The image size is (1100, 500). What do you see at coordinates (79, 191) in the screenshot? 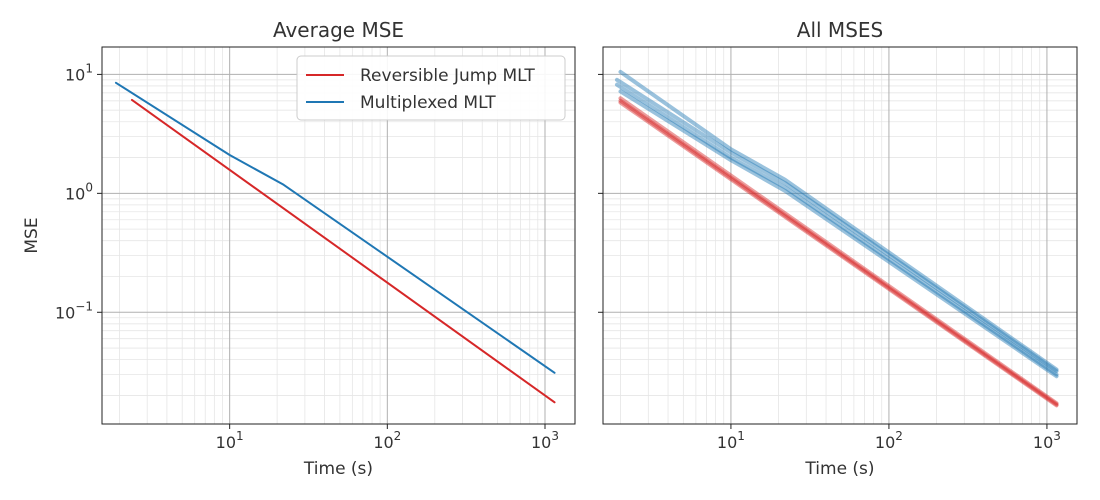
I see `y-tick-label: 10⁰` at bounding box center [79, 191].